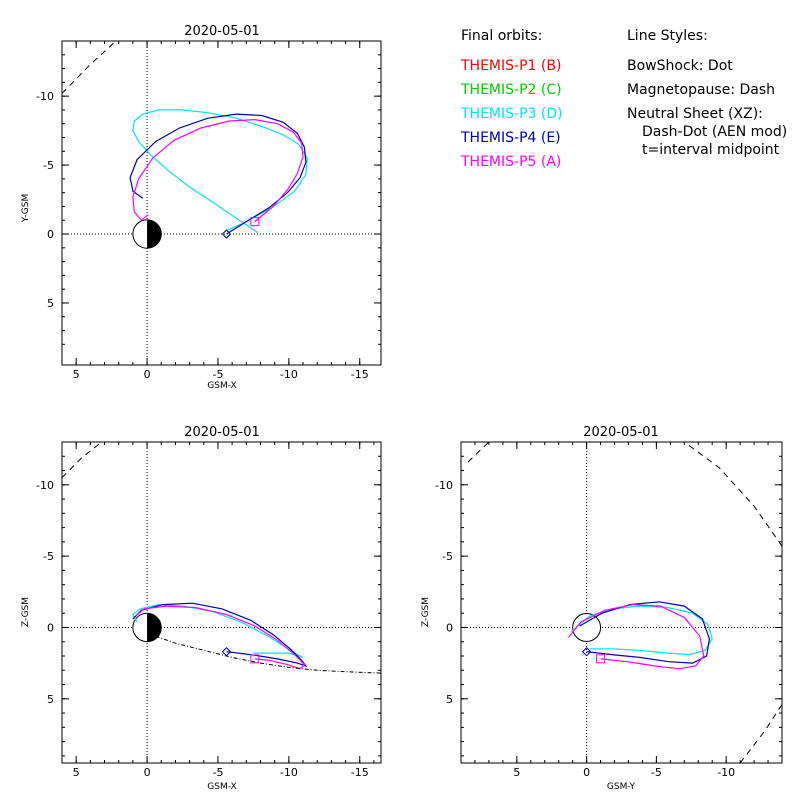  I want to click on legend-style-bowshock: BowShock: Dot, so click(680, 66).